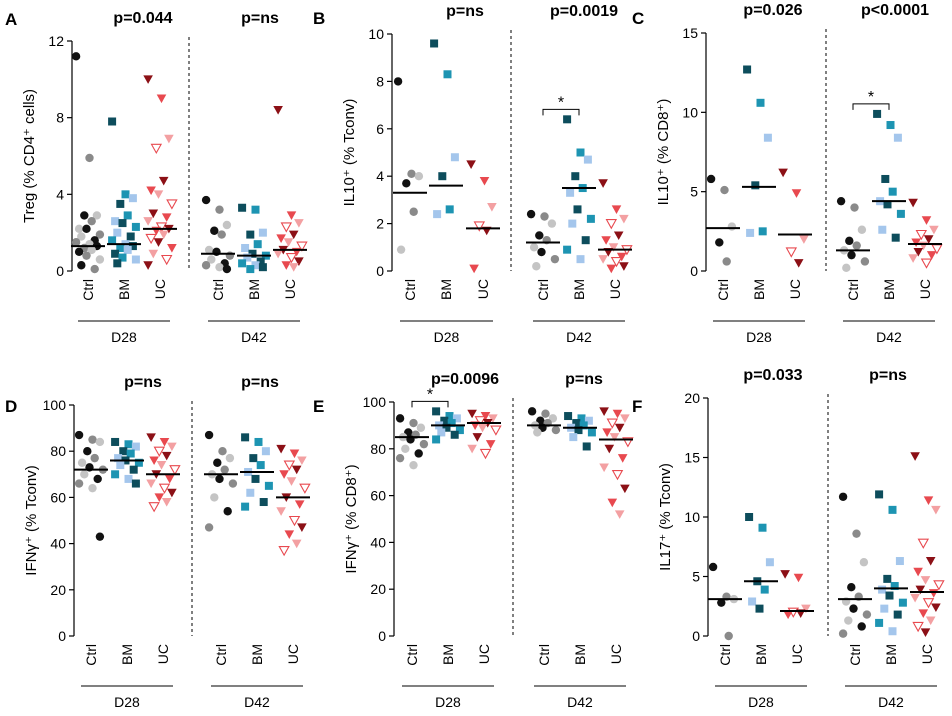 The width and height of the screenshot is (952, 716). Describe the element at coordinates (665, 517) in the screenshot. I see `y-axis-label: IL17⁺ (% Tconv)` at that location.